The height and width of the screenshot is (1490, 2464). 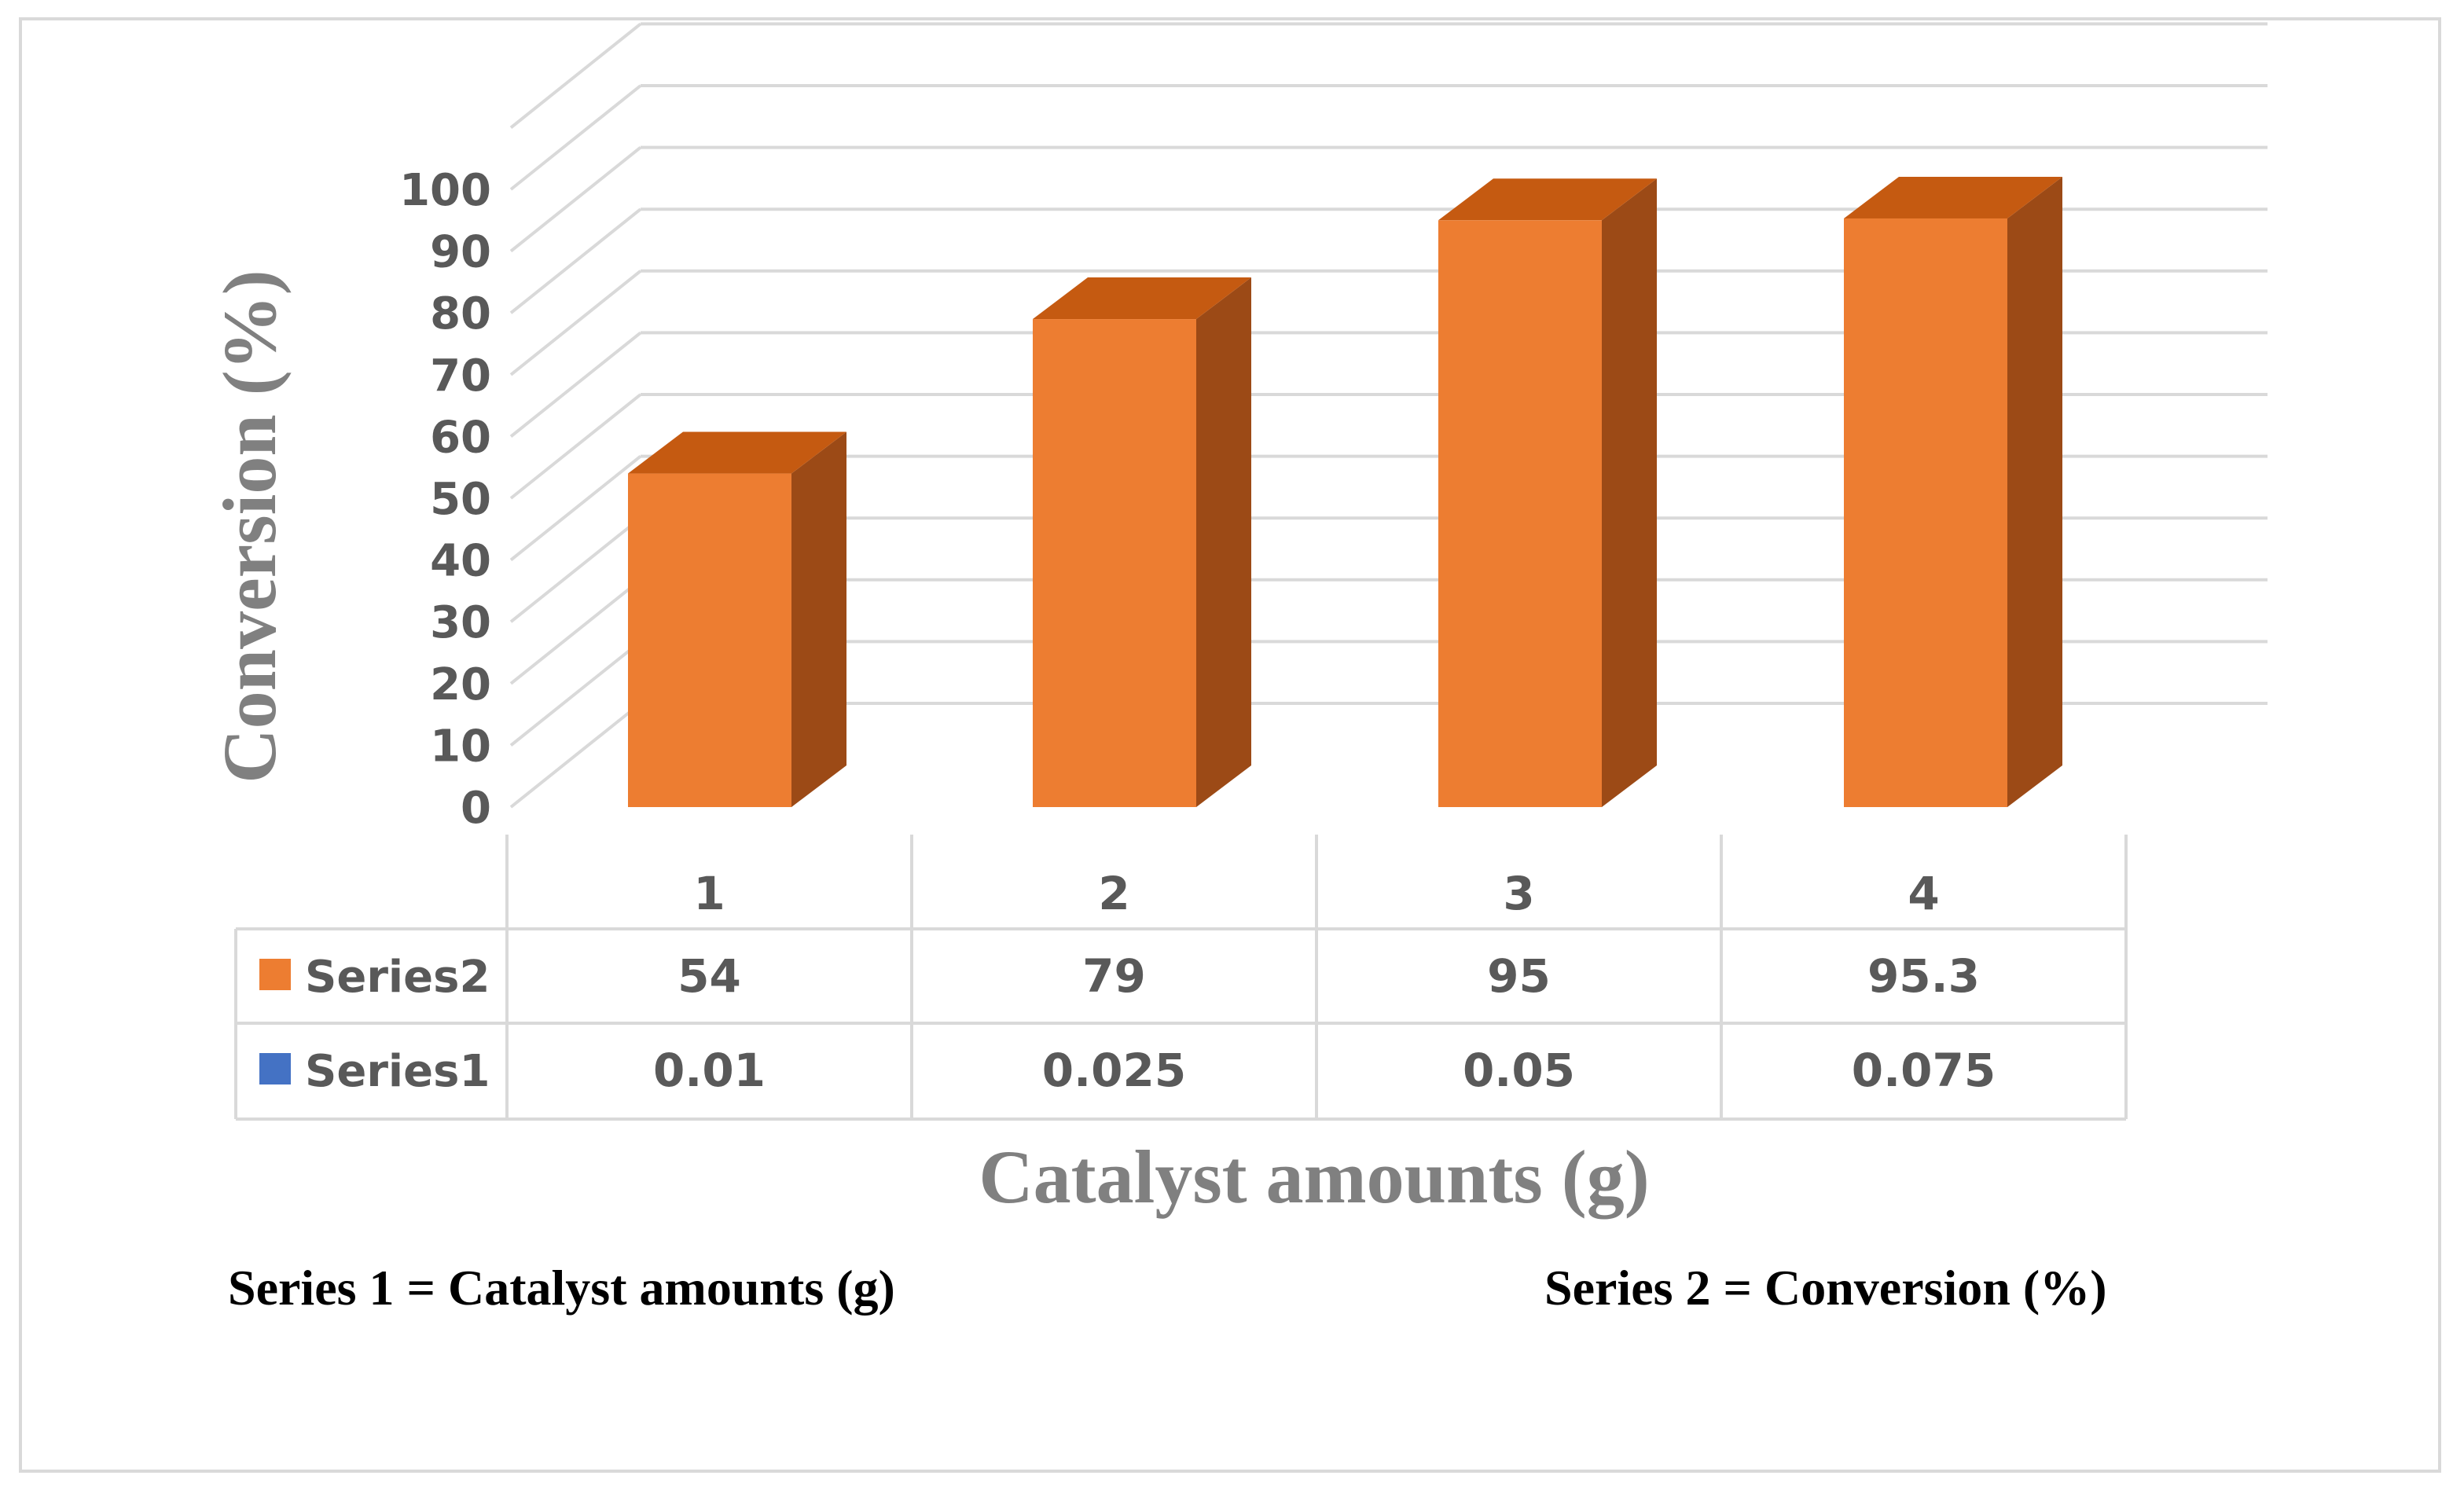 I want to click on y-tick-labels: 0 10 20 30 40 50 60 70 80 90 100, so click(x=445, y=499).